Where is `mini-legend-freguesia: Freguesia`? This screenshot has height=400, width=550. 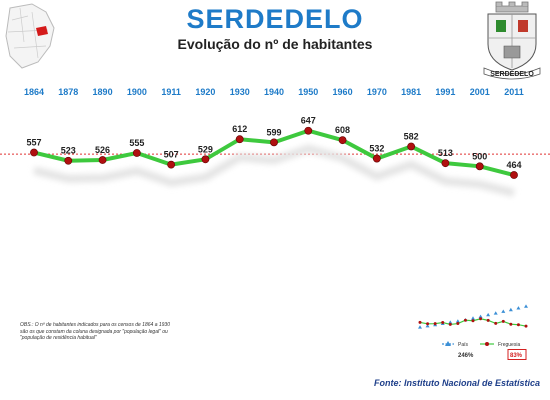 mini-legend-freguesia: Freguesia is located at coordinates (509, 345).